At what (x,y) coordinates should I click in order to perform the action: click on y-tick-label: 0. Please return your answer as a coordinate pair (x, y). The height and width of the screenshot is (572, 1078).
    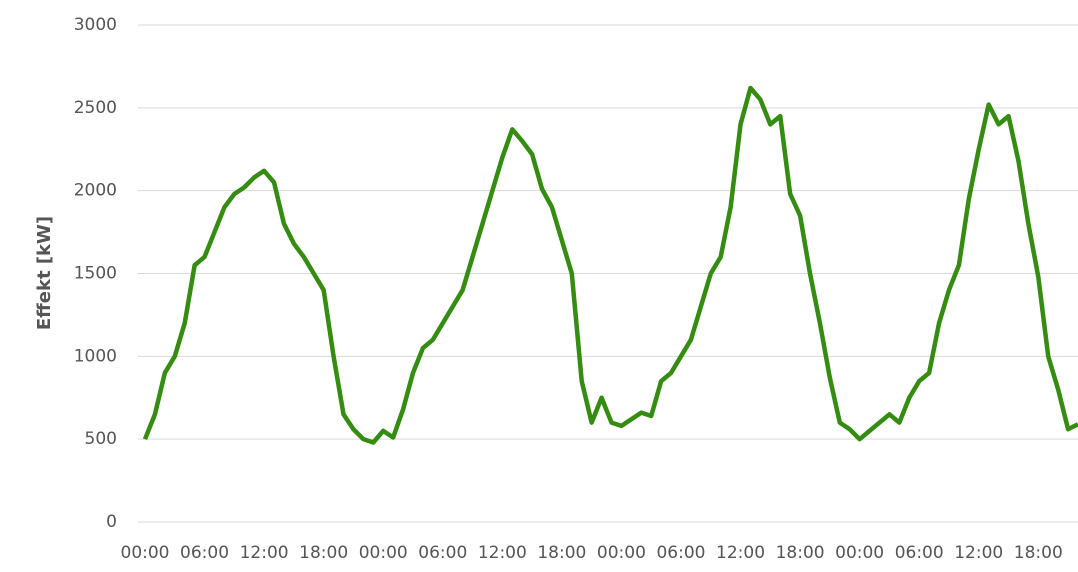
    Looking at the image, I should click on (111, 522).